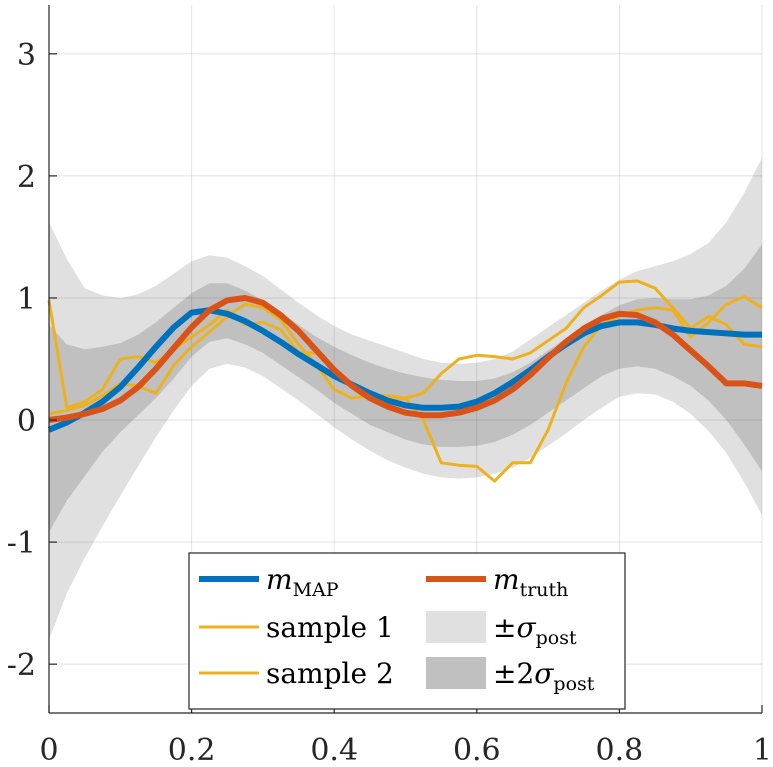 Image resolution: width=773 pixels, height=767 pixels. What do you see at coordinates (762, 750) in the screenshot?
I see `x-tick-label: 1` at bounding box center [762, 750].